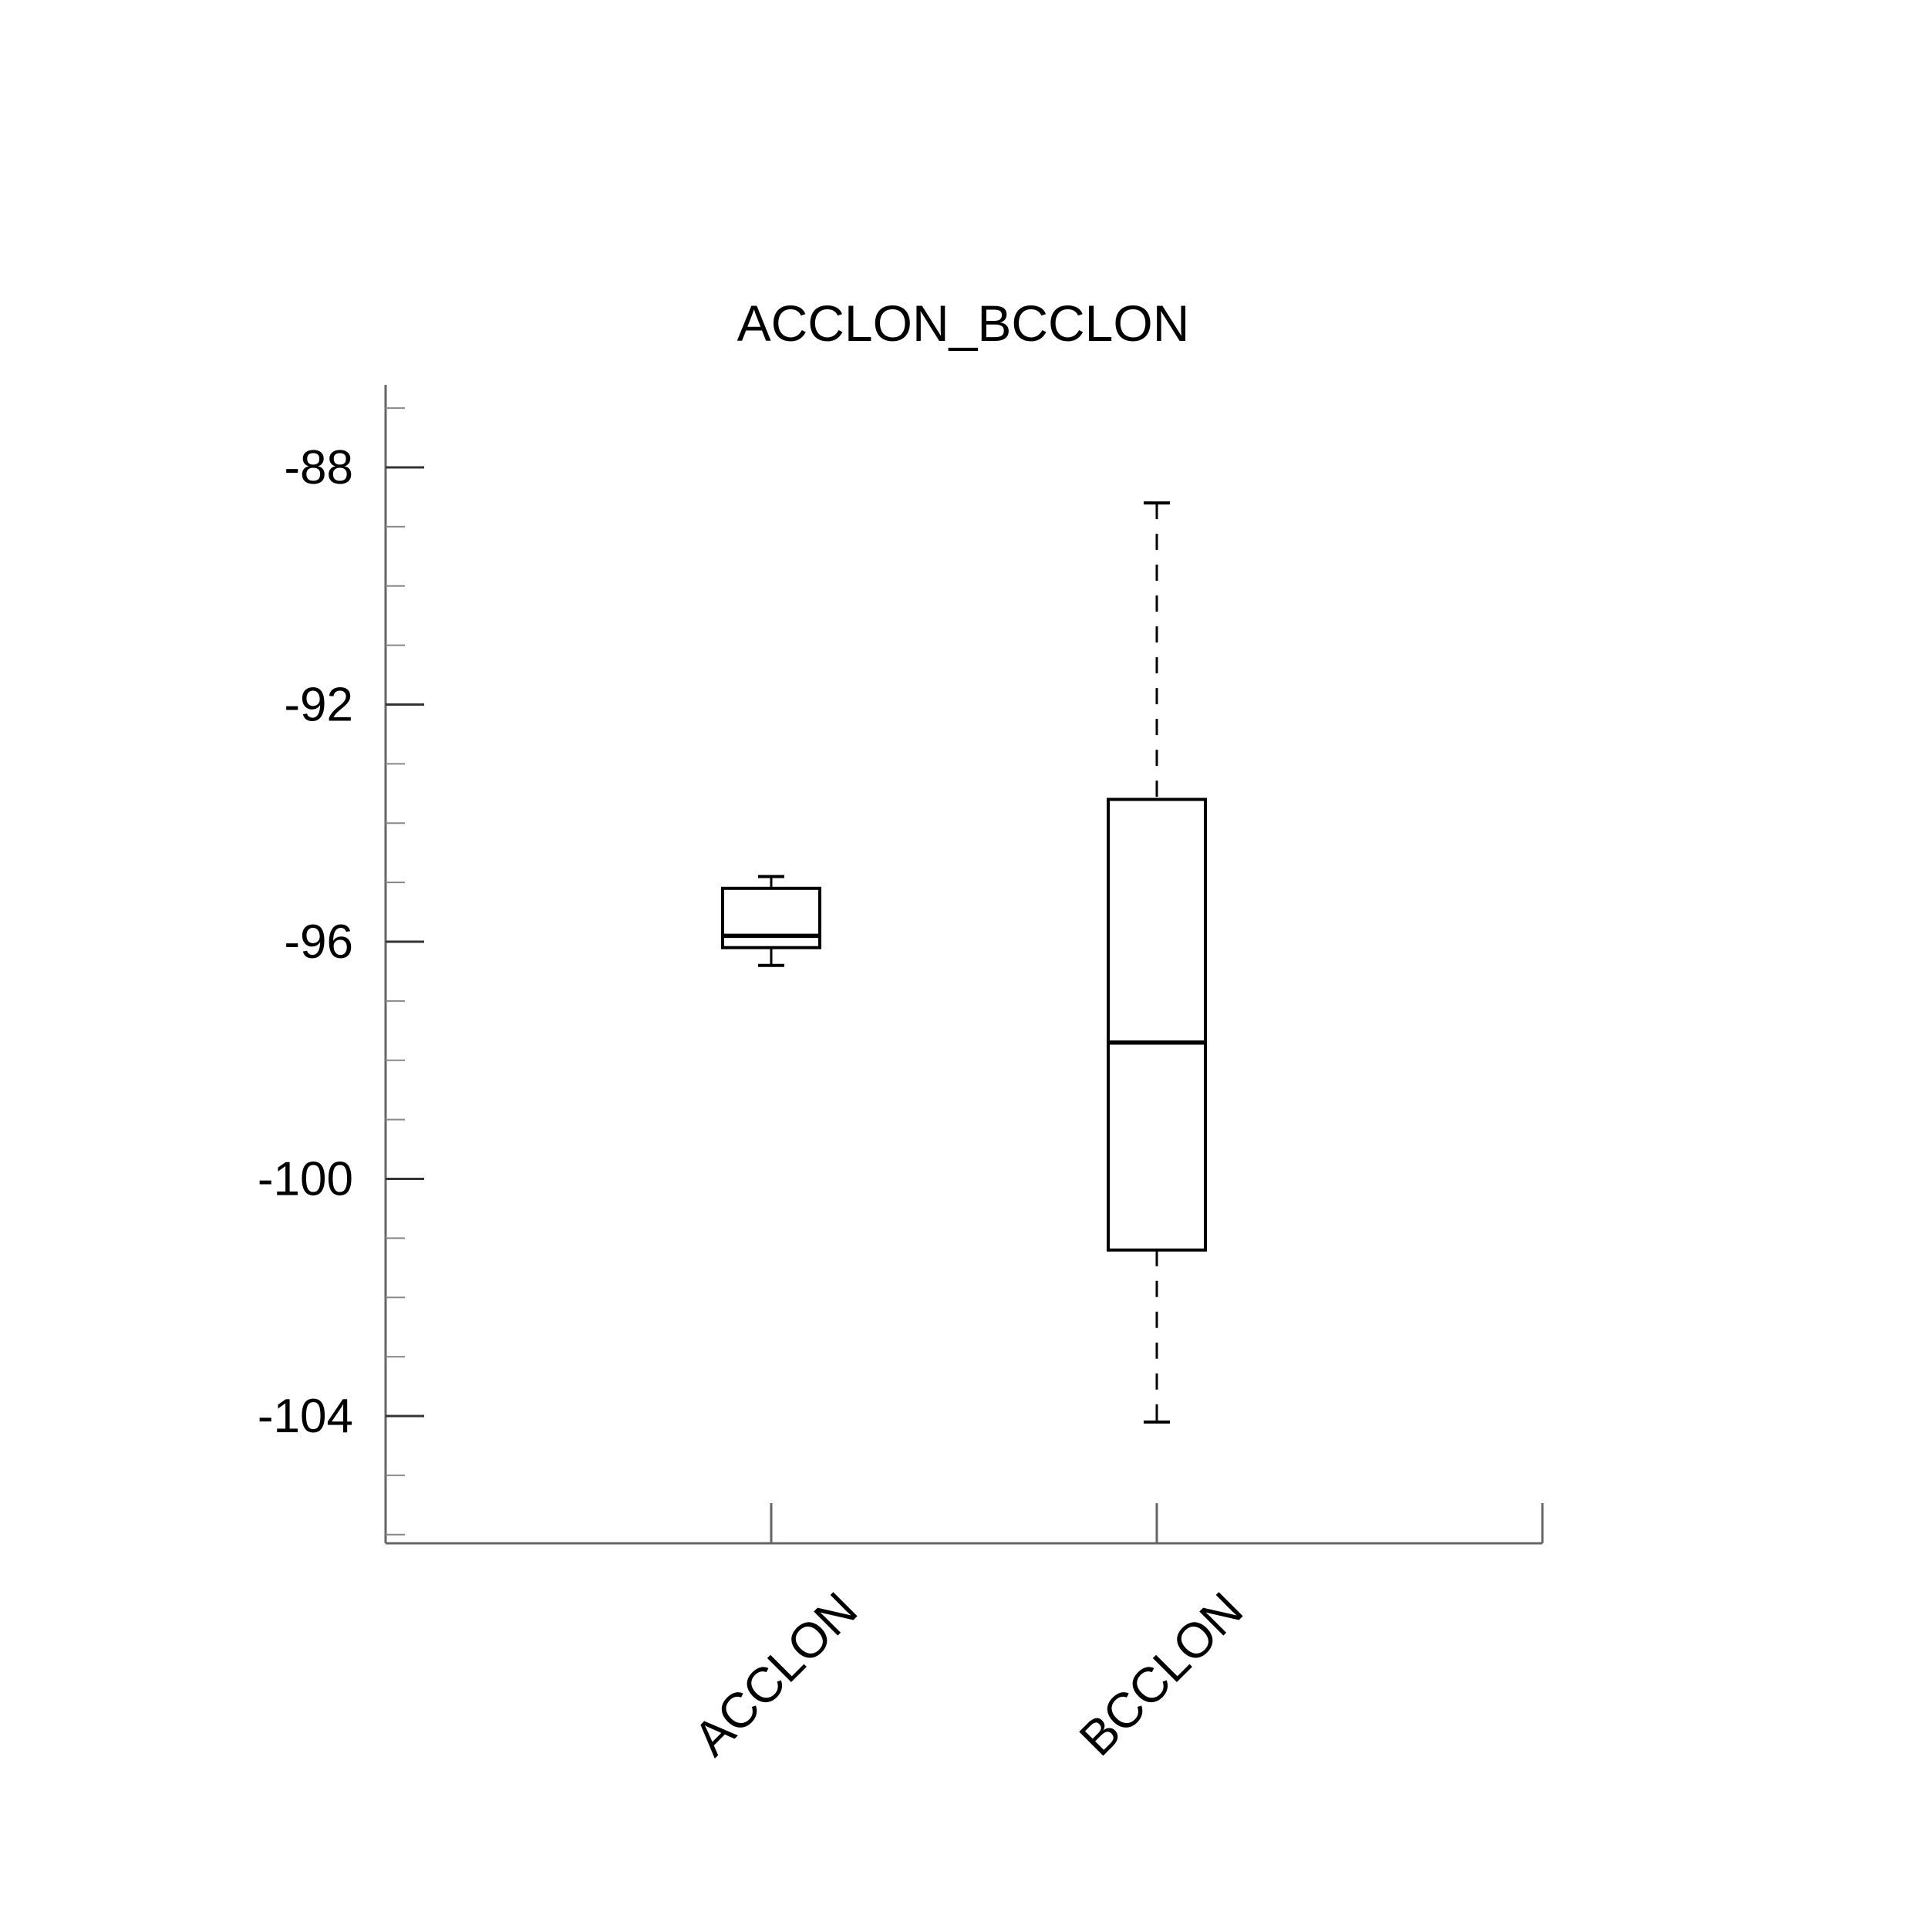  What do you see at coordinates (964, 323) in the screenshot?
I see `chart-title: ACCLON_BCCLON` at bounding box center [964, 323].